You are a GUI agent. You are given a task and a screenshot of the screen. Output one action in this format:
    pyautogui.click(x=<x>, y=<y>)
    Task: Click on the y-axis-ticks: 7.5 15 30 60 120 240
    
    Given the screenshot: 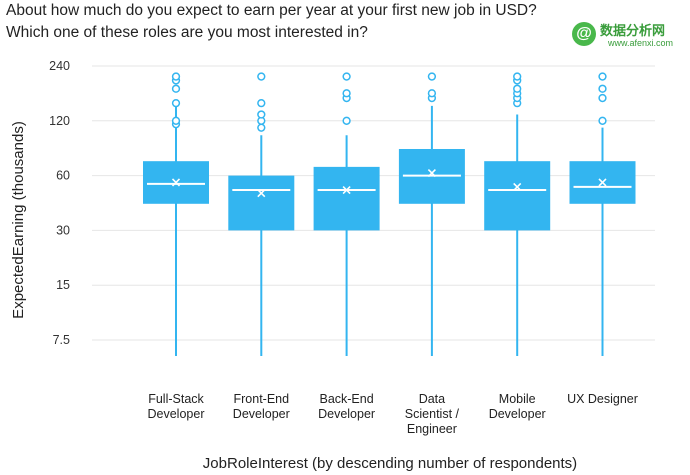 What is the action you would take?
    pyautogui.click(x=59, y=203)
    